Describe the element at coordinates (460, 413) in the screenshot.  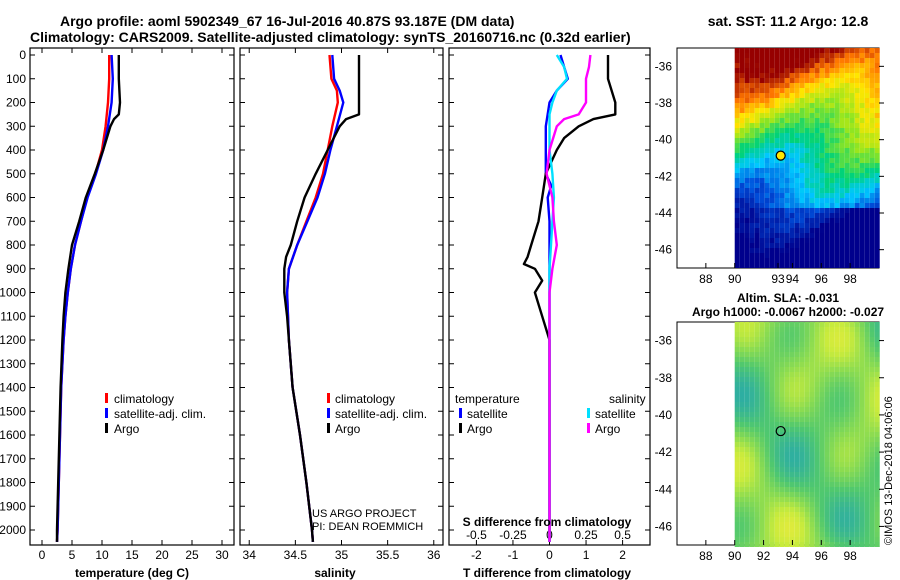
I see `legend-swatch-temp-satellite` at that location.